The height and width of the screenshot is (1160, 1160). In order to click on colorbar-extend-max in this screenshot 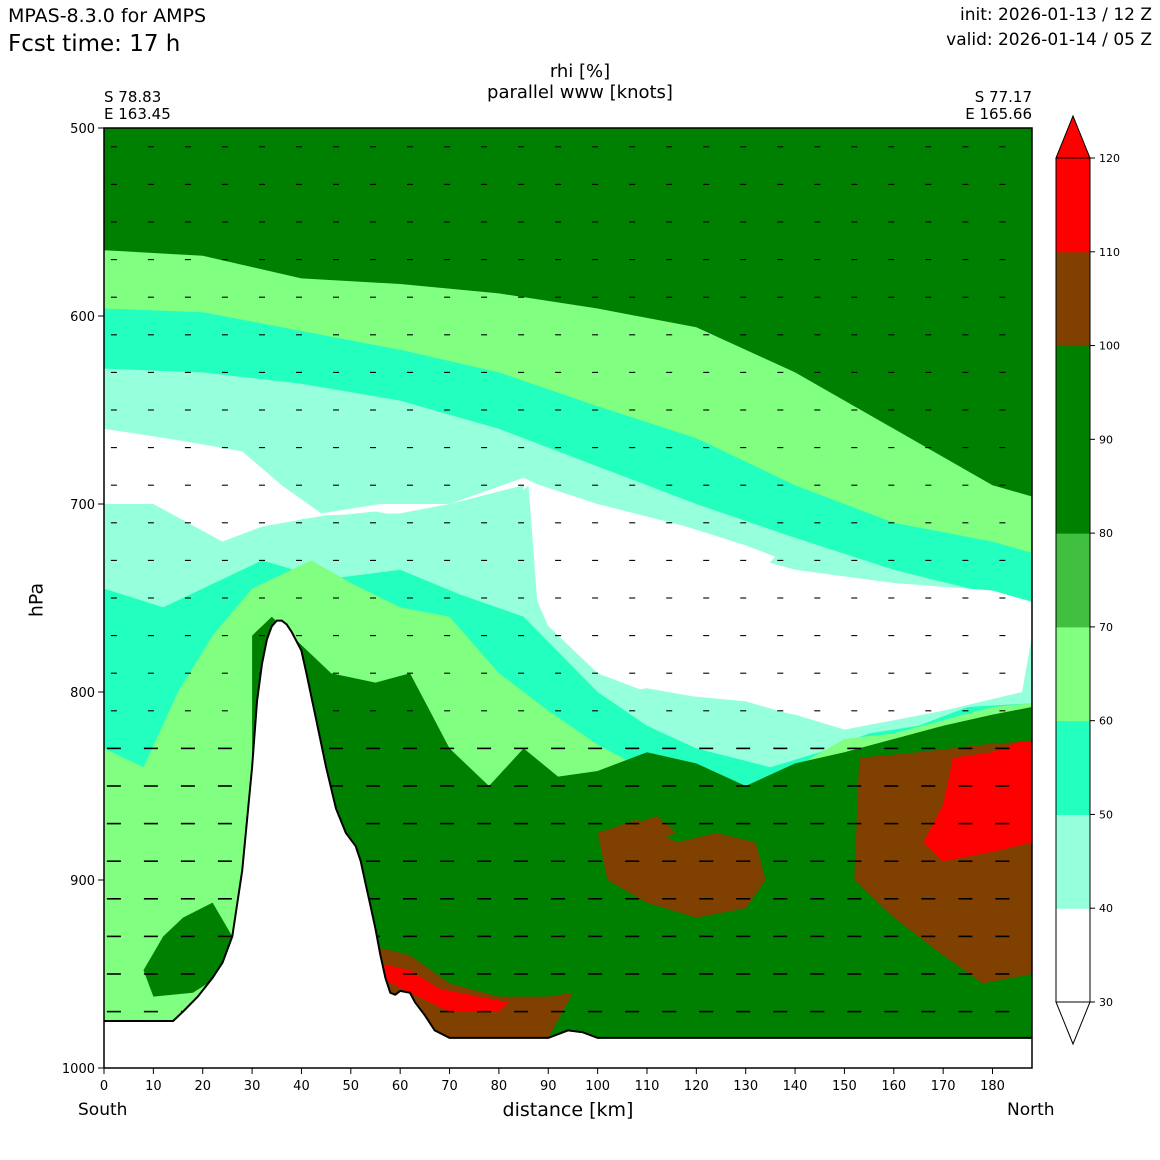, I will do `click(1073, 136)`.